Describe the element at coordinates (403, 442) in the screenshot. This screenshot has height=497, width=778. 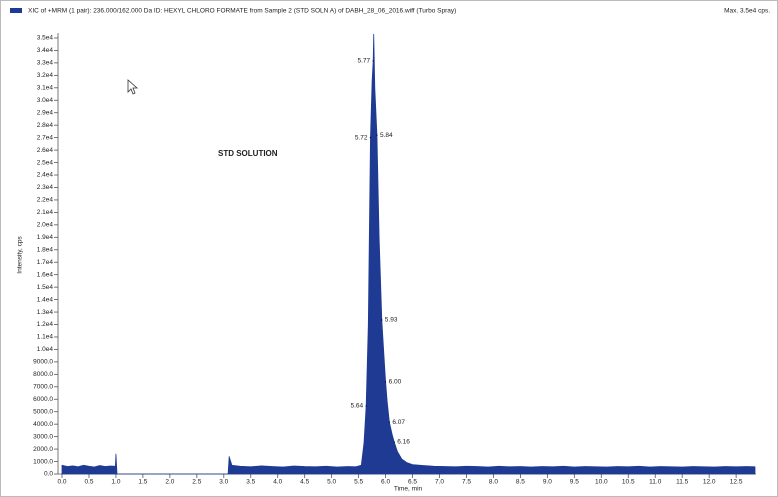
I see `peak-label: 6.16` at that location.